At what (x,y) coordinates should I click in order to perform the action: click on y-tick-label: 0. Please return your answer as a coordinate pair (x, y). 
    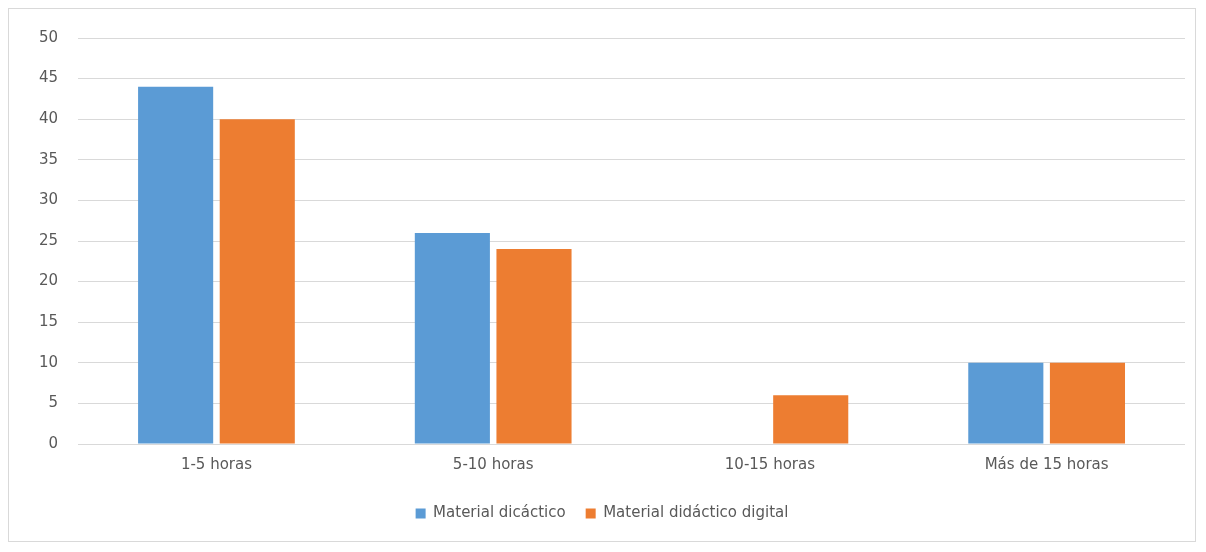
    Looking at the image, I should click on (53, 442).